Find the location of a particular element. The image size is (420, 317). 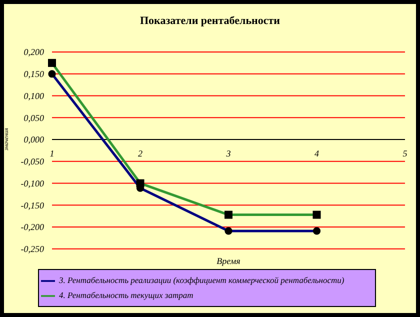

y-tick-label: -0,250 is located at coordinates (32, 249).